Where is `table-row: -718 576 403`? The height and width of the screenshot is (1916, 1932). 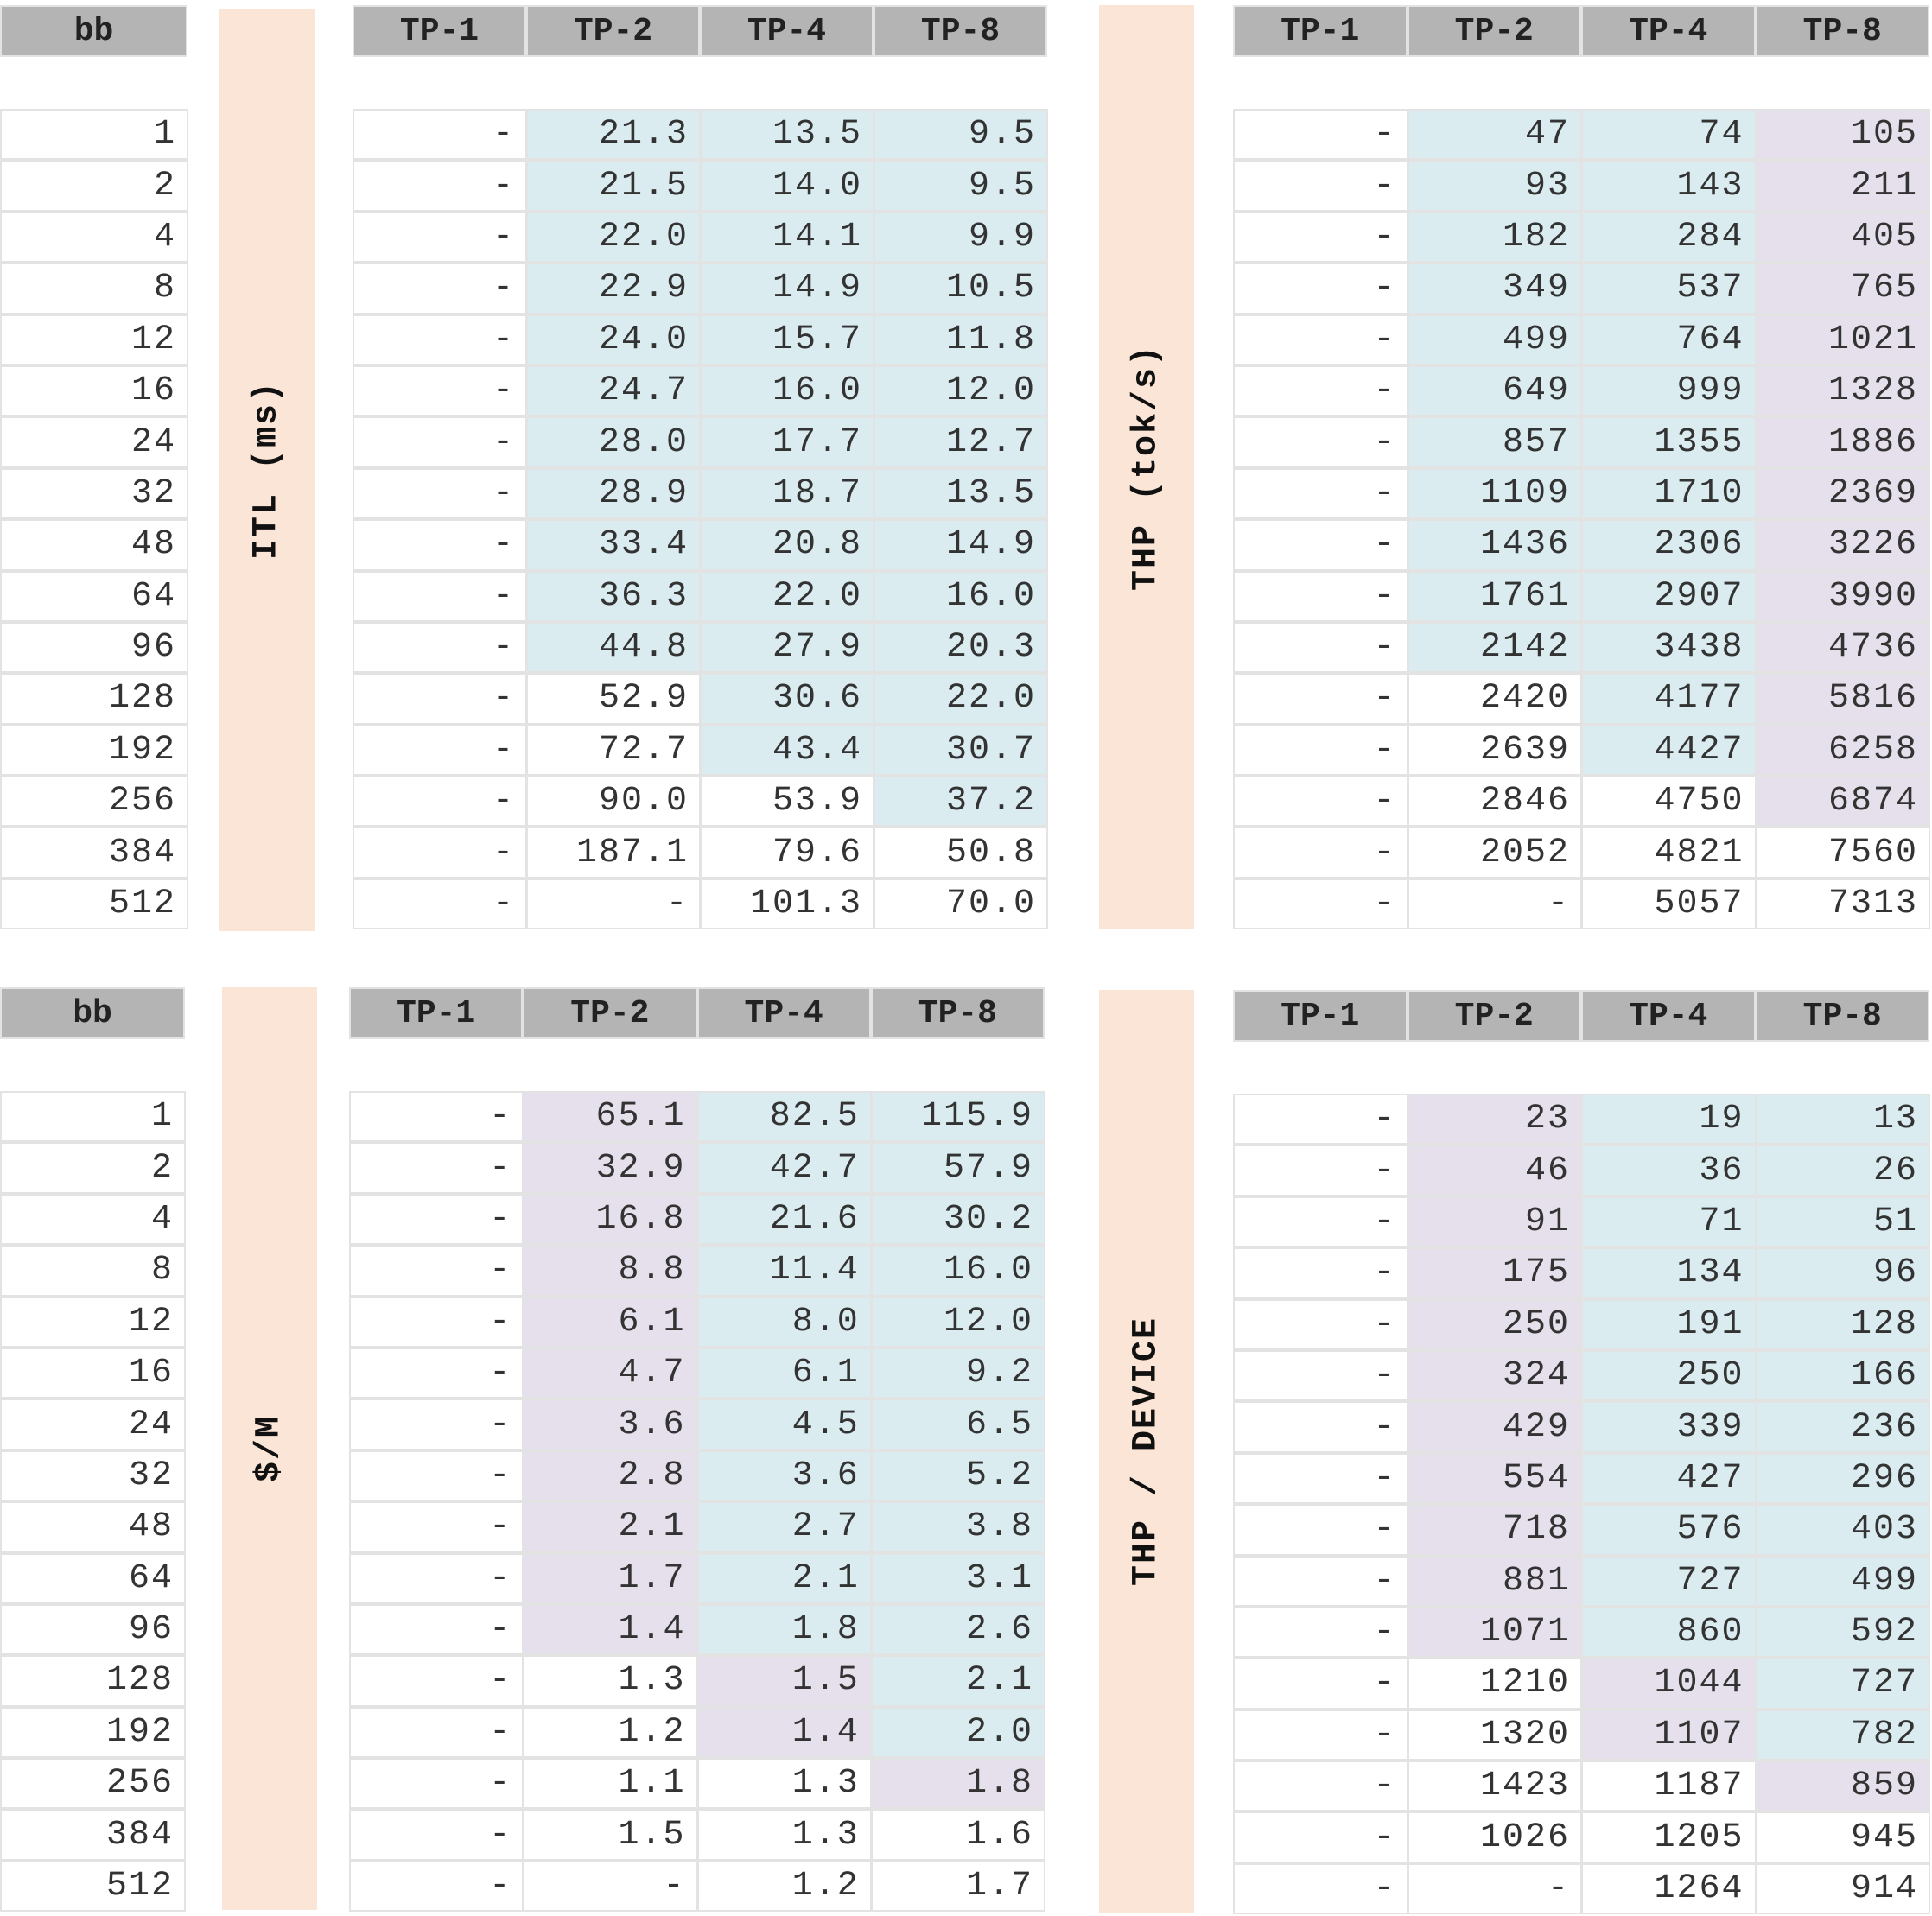 table-row: -718 576 403 is located at coordinates (1581, 1530).